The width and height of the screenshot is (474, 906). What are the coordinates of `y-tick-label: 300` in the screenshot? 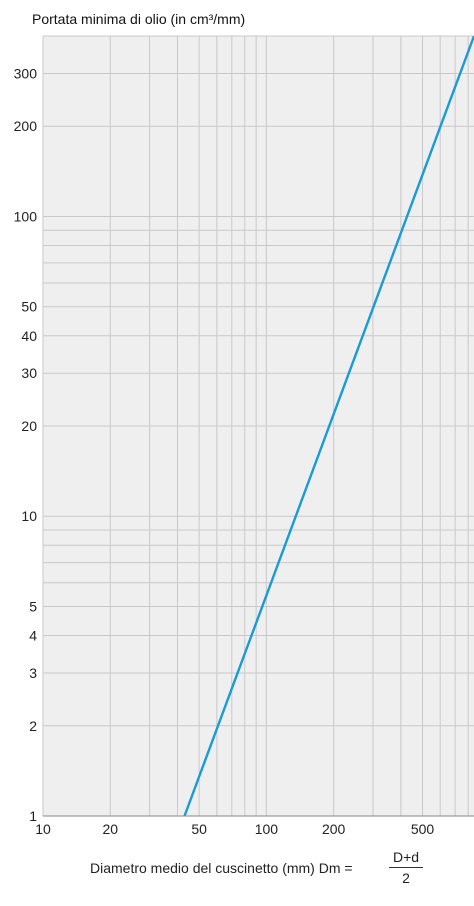 It's located at (26, 73).